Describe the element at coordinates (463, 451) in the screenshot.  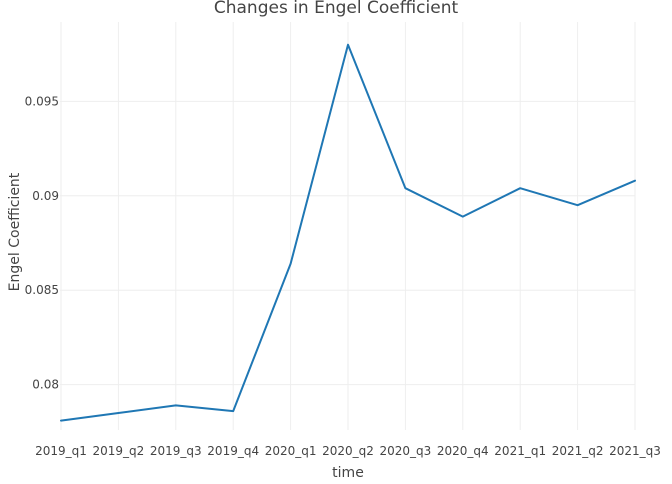
I see `x-tick-label: 2020_q4` at that location.